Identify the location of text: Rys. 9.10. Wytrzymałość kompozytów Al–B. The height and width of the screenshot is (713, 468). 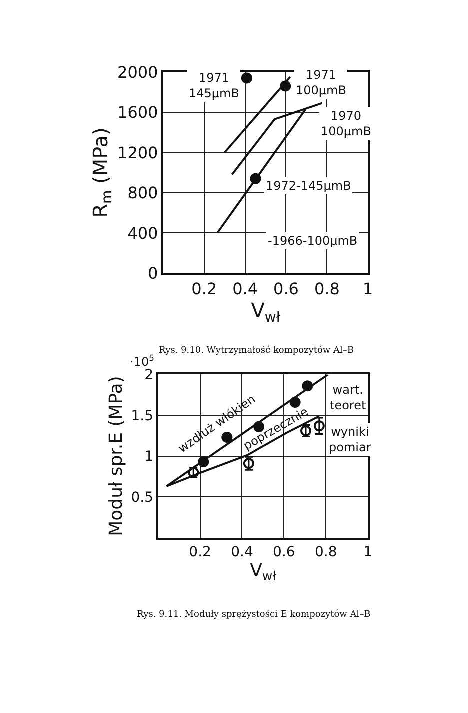
(256, 350).